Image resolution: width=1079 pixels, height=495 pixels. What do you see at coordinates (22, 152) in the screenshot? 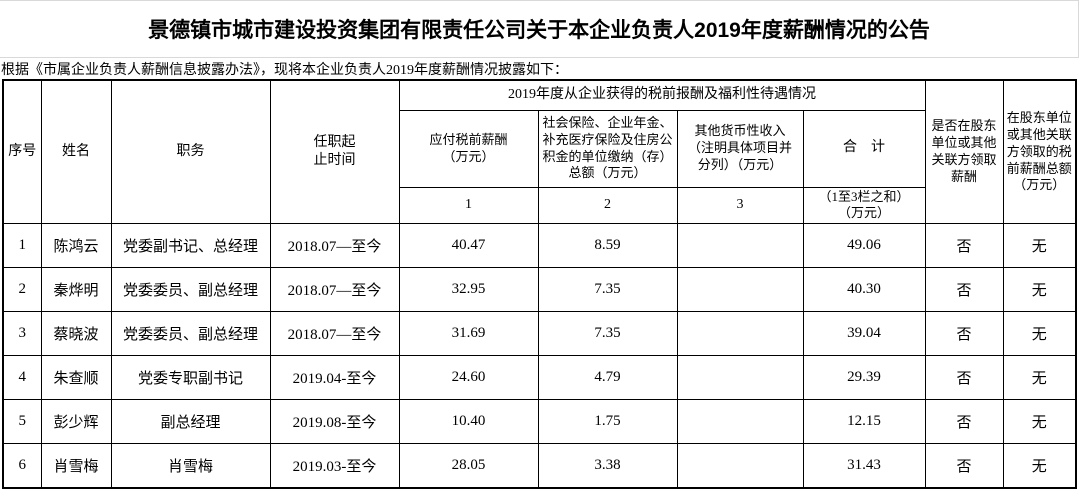
I see `col-header-seq: 序号` at bounding box center [22, 152].